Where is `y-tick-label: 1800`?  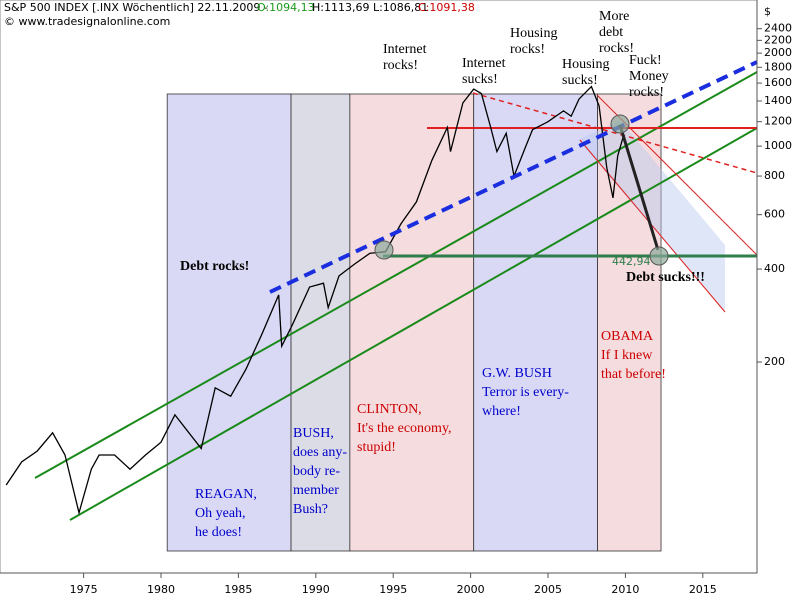
y-tick-label: 1800 is located at coordinates (778, 66).